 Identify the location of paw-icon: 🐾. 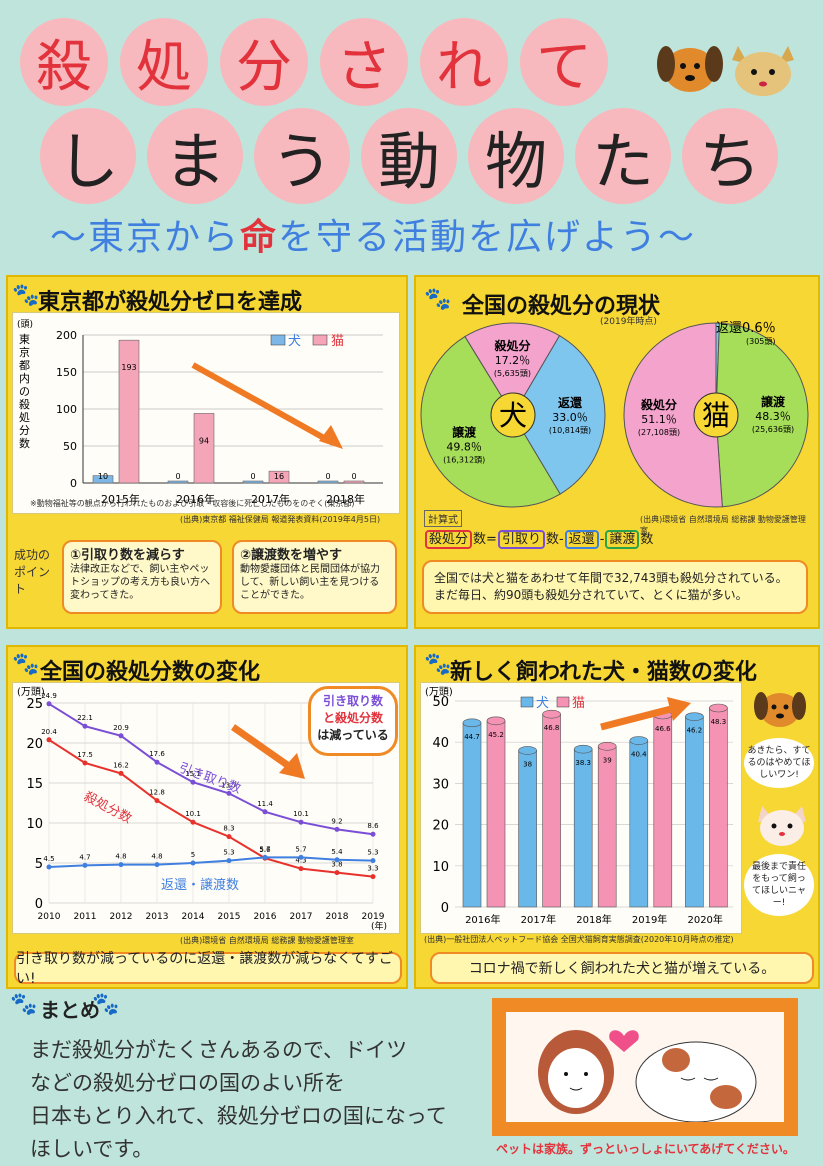
(26, 664).